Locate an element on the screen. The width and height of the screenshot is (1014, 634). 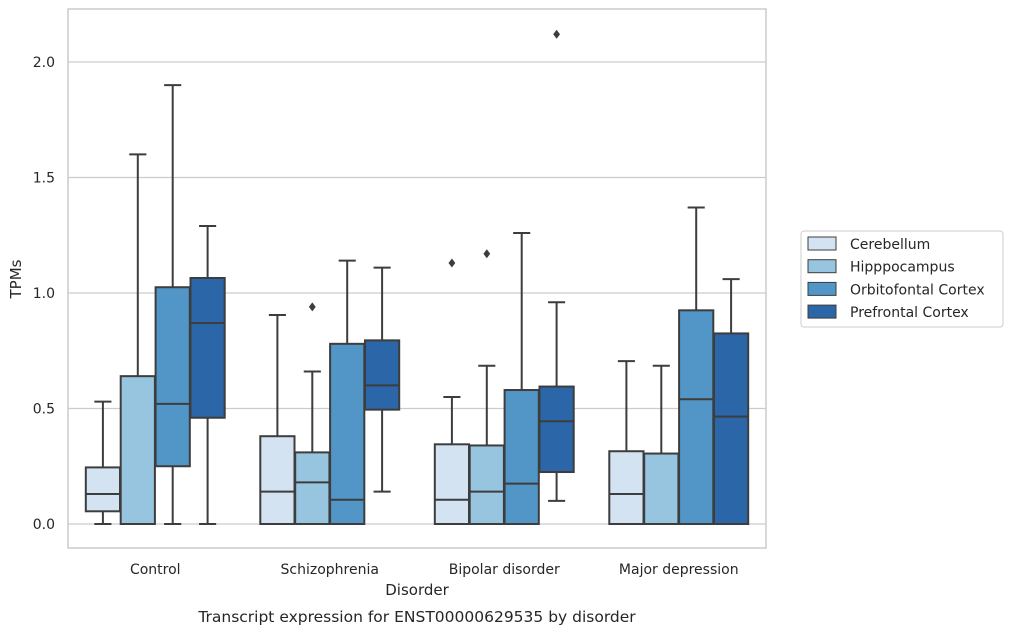
y-tick-label: 1.0 is located at coordinates (44, 294).